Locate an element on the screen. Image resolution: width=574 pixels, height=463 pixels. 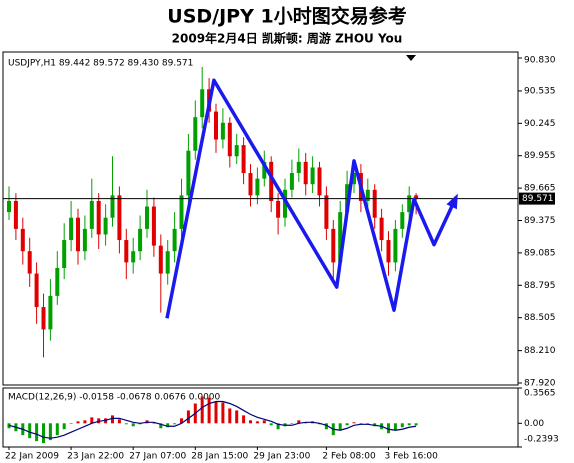
x-tick-label: 23 Jan 22:00 is located at coordinates (95, 457).